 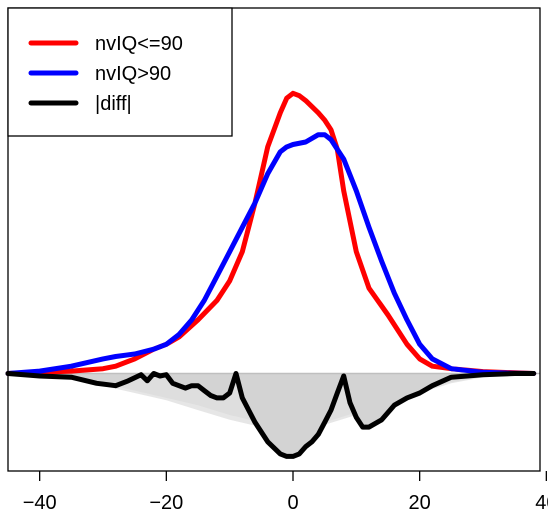 I want to click on x-tick-label: −40, so click(x=40, y=503).